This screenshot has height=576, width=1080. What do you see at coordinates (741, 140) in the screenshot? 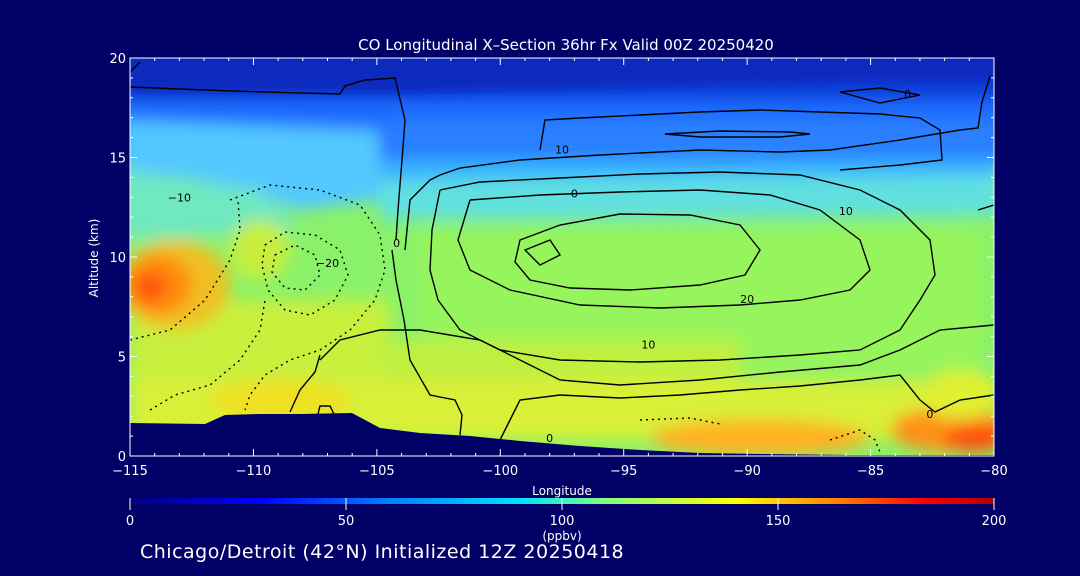
I see `contour-10-outer` at bounding box center [741, 140].